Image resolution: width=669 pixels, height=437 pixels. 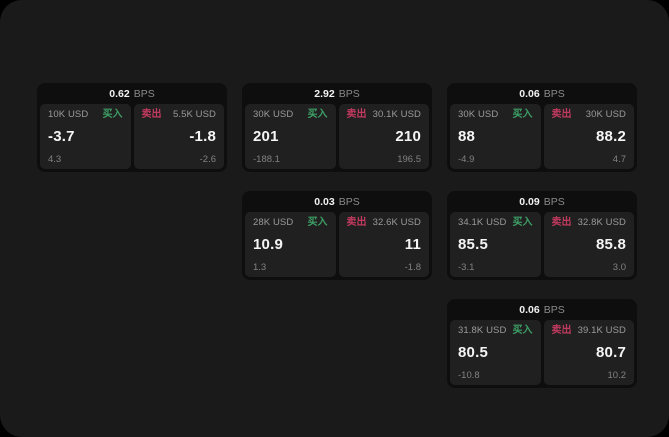 What do you see at coordinates (68, 115) in the screenshot?
I see `buy-amount: 10K USD` at bounding box center [68, 115].